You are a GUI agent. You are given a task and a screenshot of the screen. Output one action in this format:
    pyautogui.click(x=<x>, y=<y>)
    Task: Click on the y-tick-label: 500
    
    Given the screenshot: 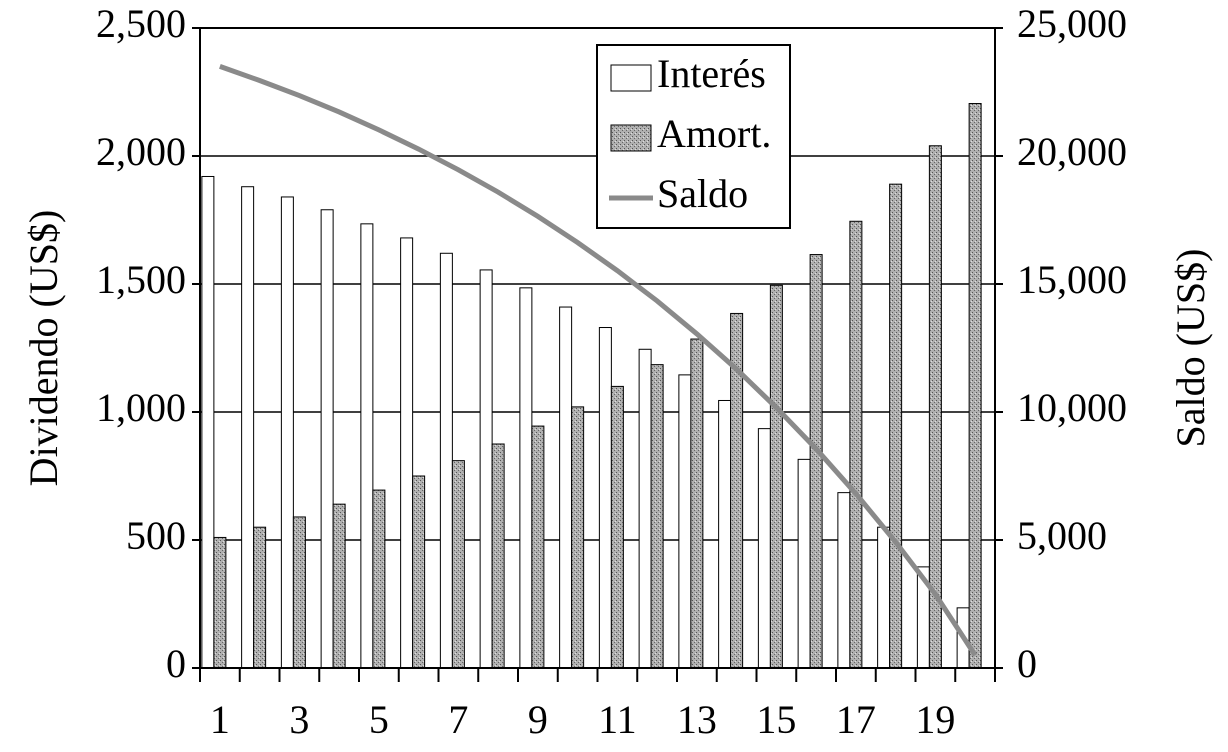 What is the action you would take?
    pyautogui.click(x=156, y=535)
    